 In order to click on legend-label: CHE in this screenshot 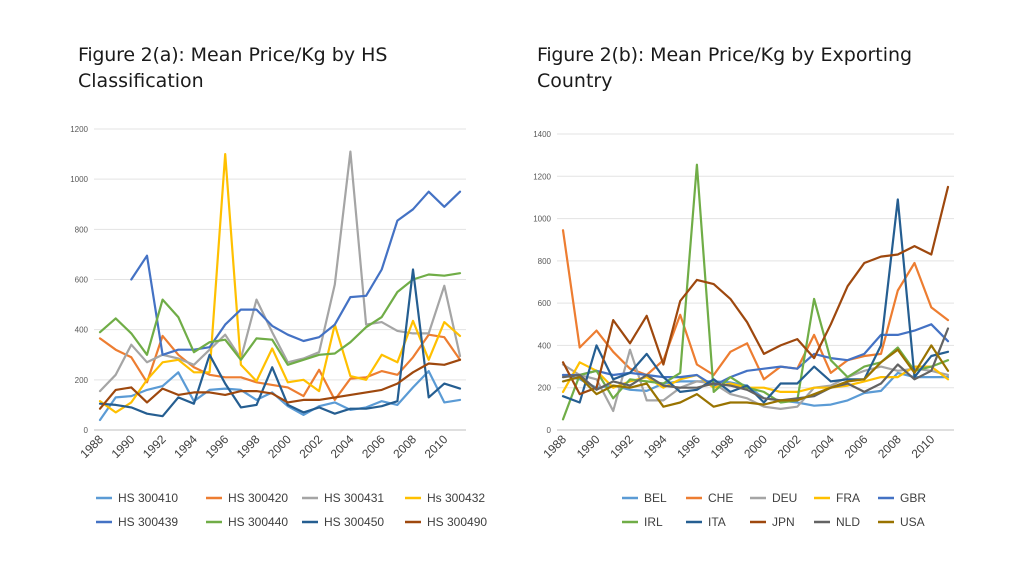, I will do `click(720, 498)`.